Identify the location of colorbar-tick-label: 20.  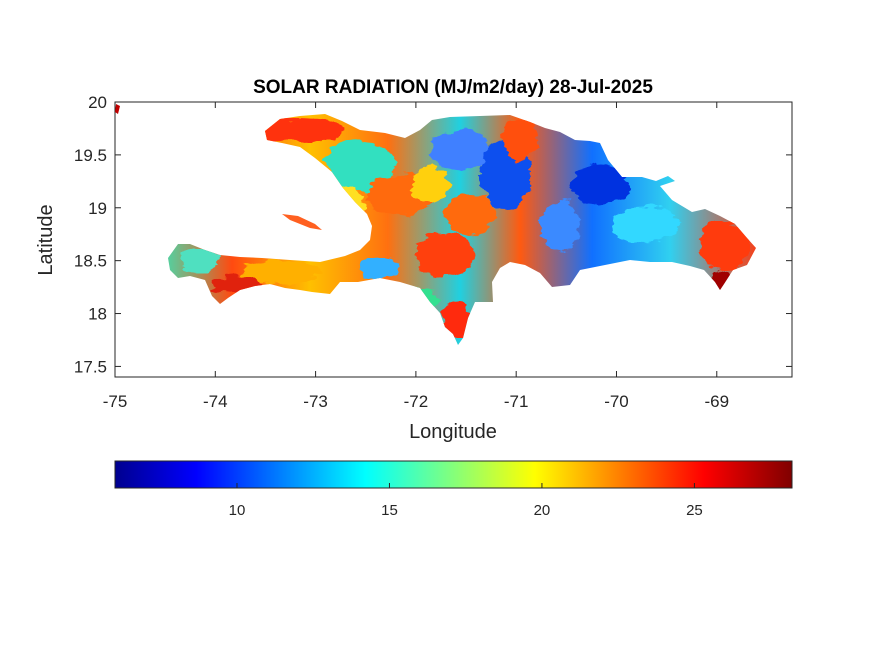
(542, 510).